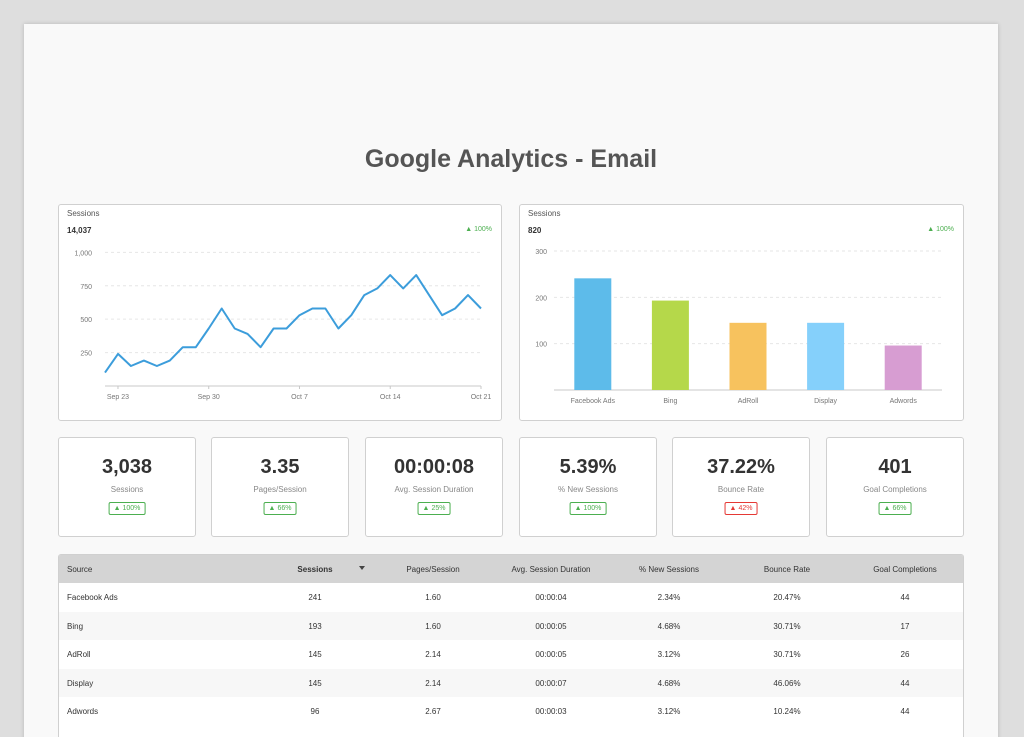 This screenshot has height=737, width=1024. I want to click on cell-sessions: 241, so click(315, 597).